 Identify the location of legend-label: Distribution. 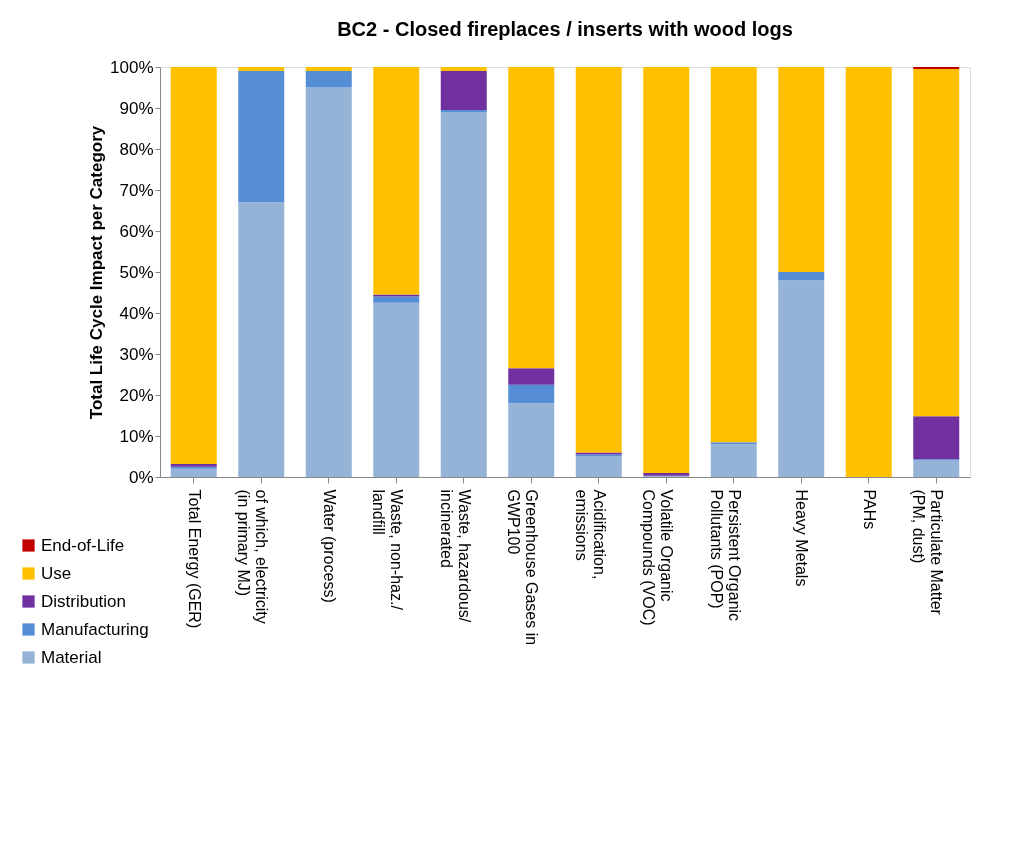
(84, 601).